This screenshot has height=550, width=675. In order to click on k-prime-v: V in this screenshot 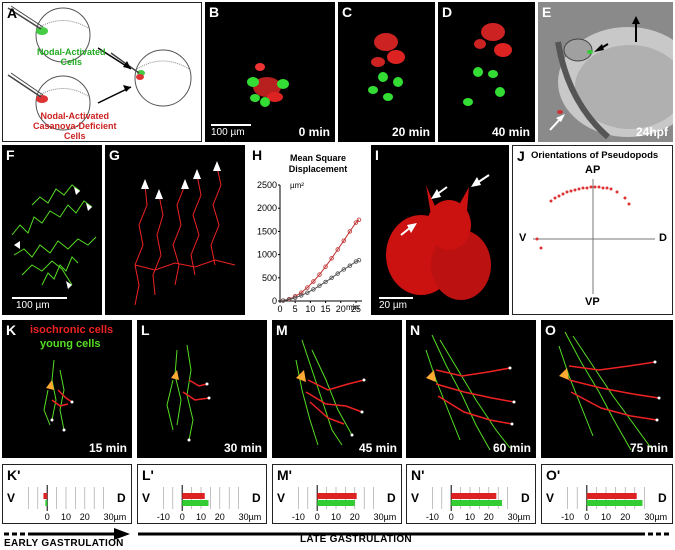, I will do `click(11, 498)`.